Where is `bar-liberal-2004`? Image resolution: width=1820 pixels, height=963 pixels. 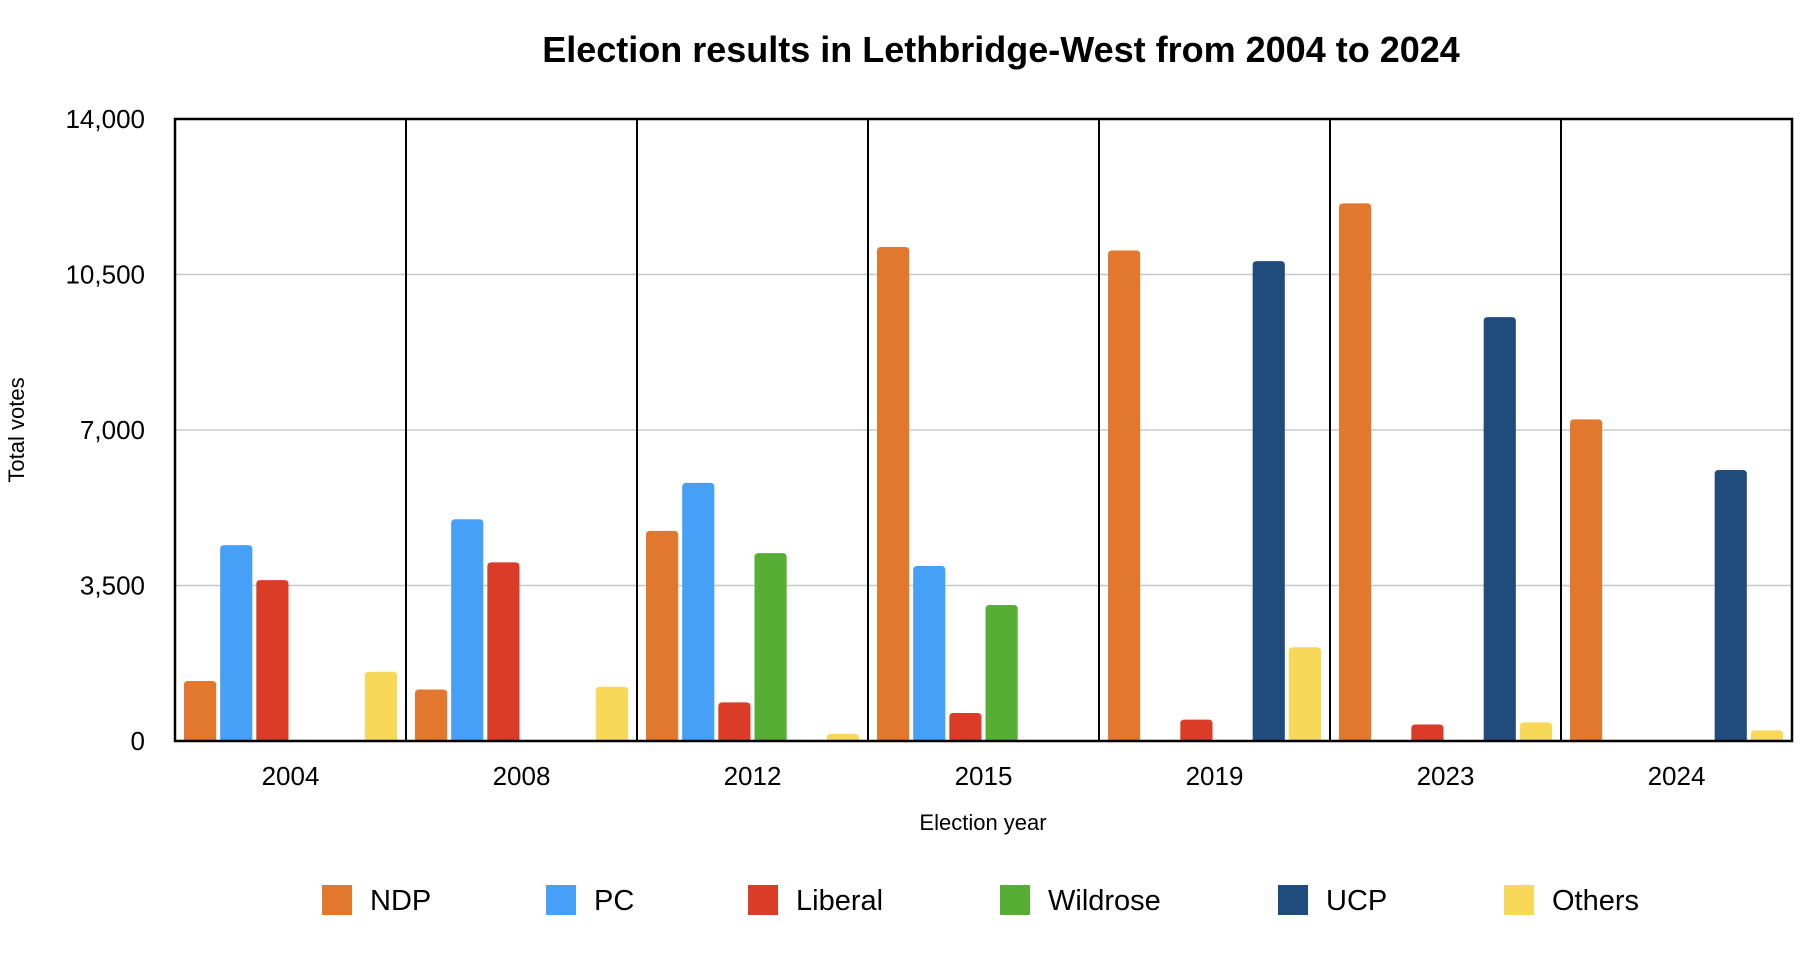 bar-liberal-2004 is located at coordinates (272, 660).